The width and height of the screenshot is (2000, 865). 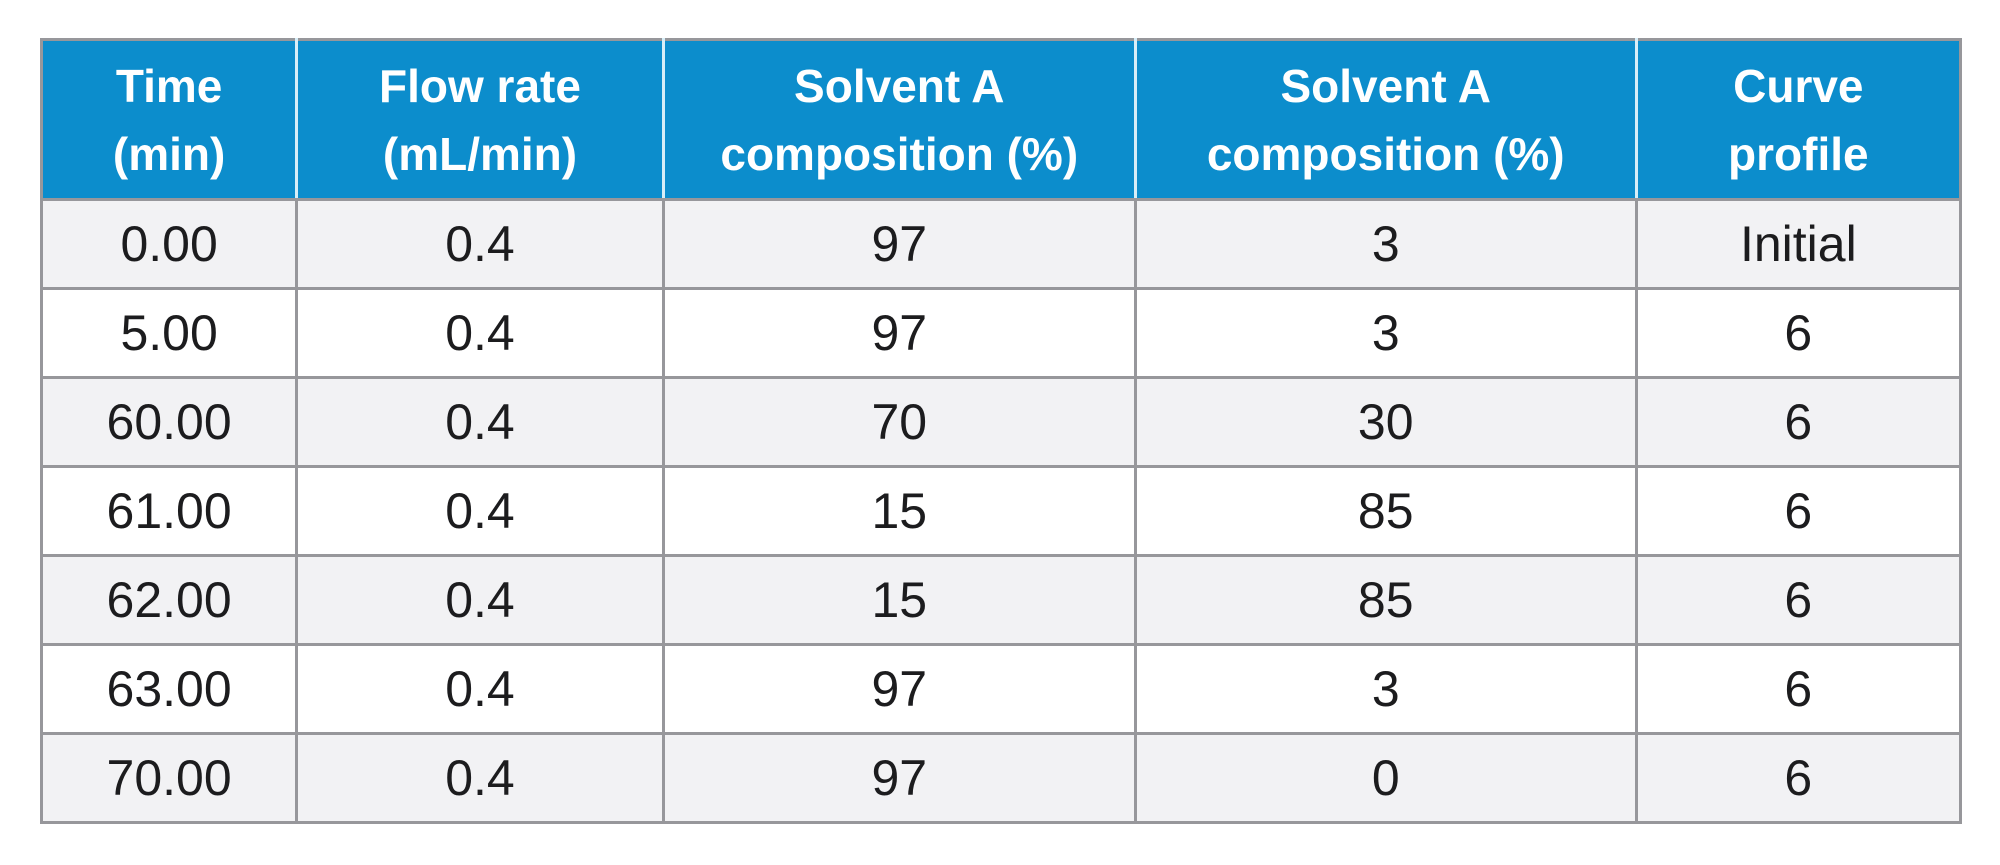 What do you see at coordinates (169, 85) in the screenshot?
I see `header-line: Time` at bounding box center [169, 85].